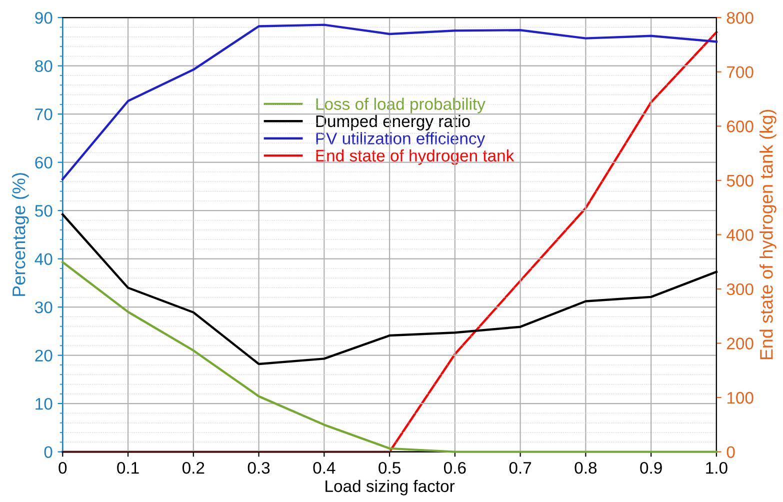  Describe the element at coordinates (740, 398) in the screenshot. I see `y2-tick-label: 100` at that location.